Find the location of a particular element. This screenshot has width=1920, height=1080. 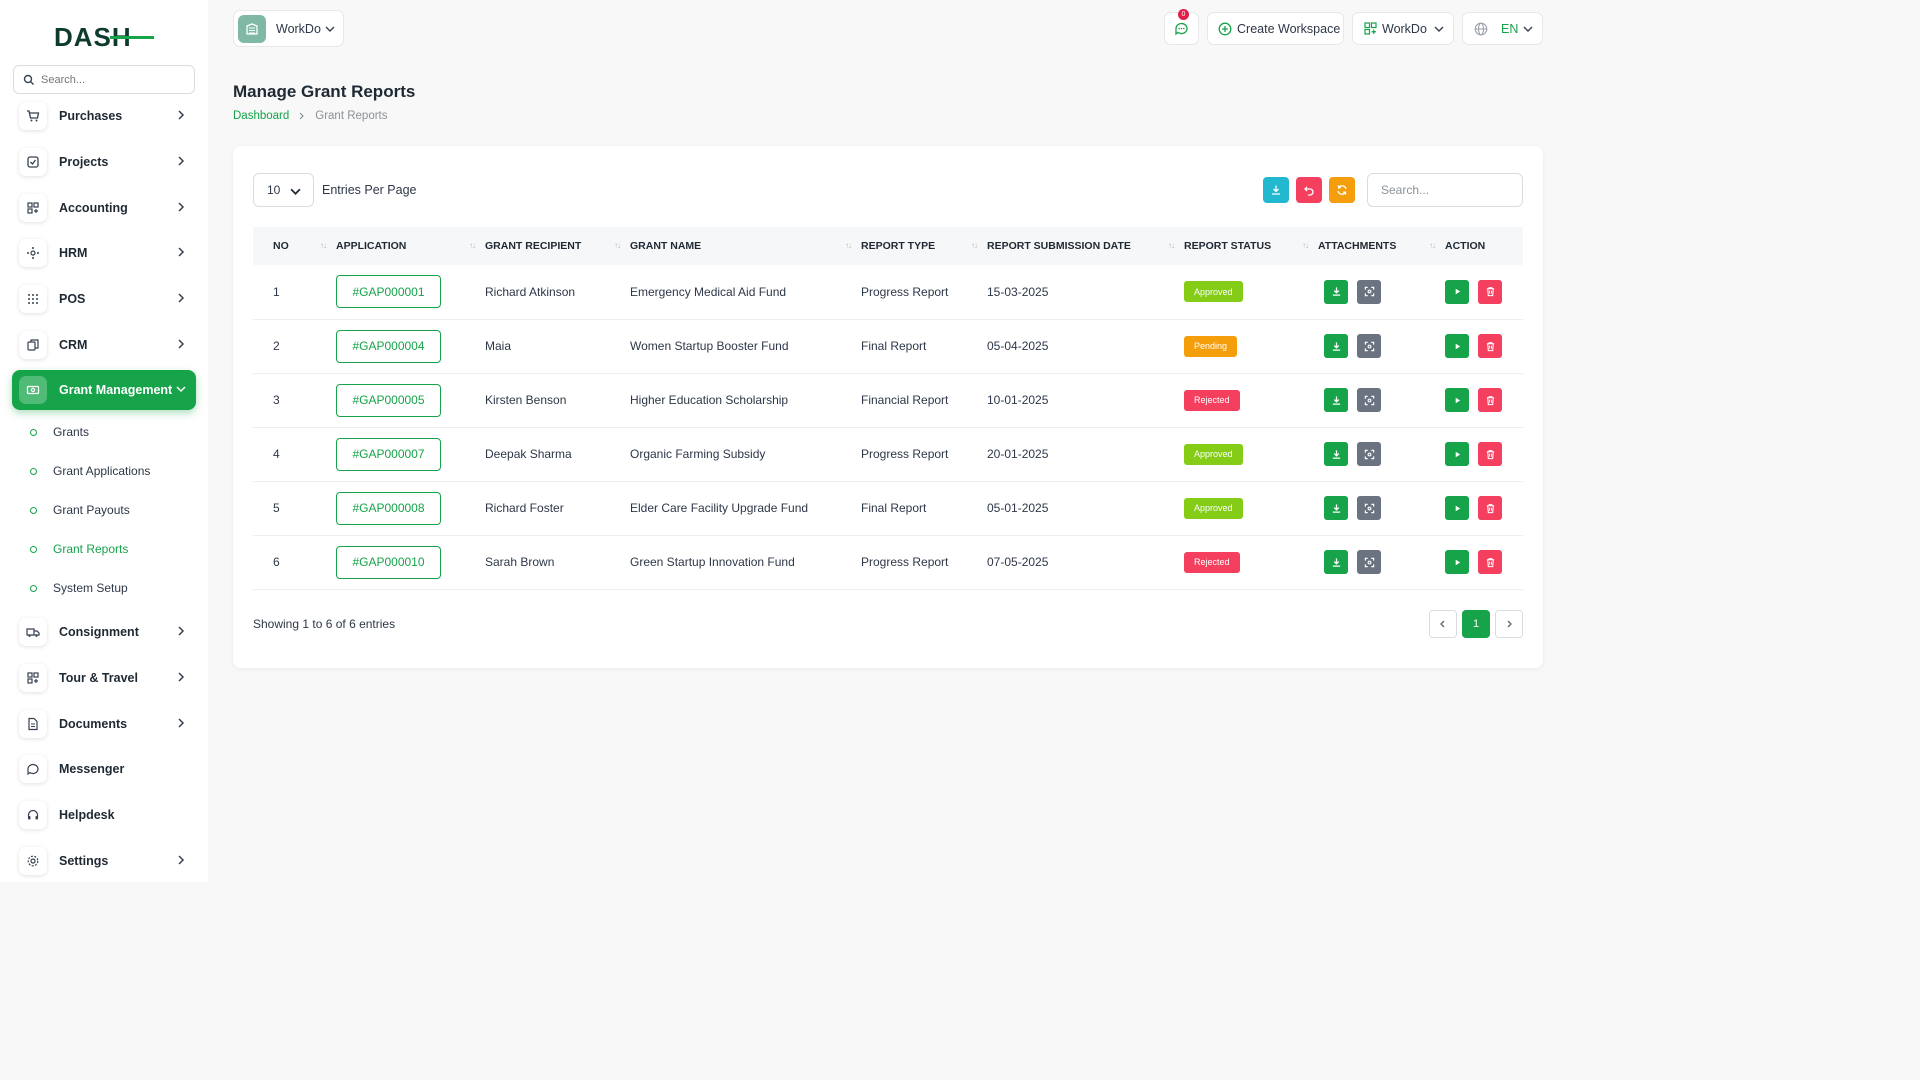

cell-no: 4 is located at coordinates (276, 454).